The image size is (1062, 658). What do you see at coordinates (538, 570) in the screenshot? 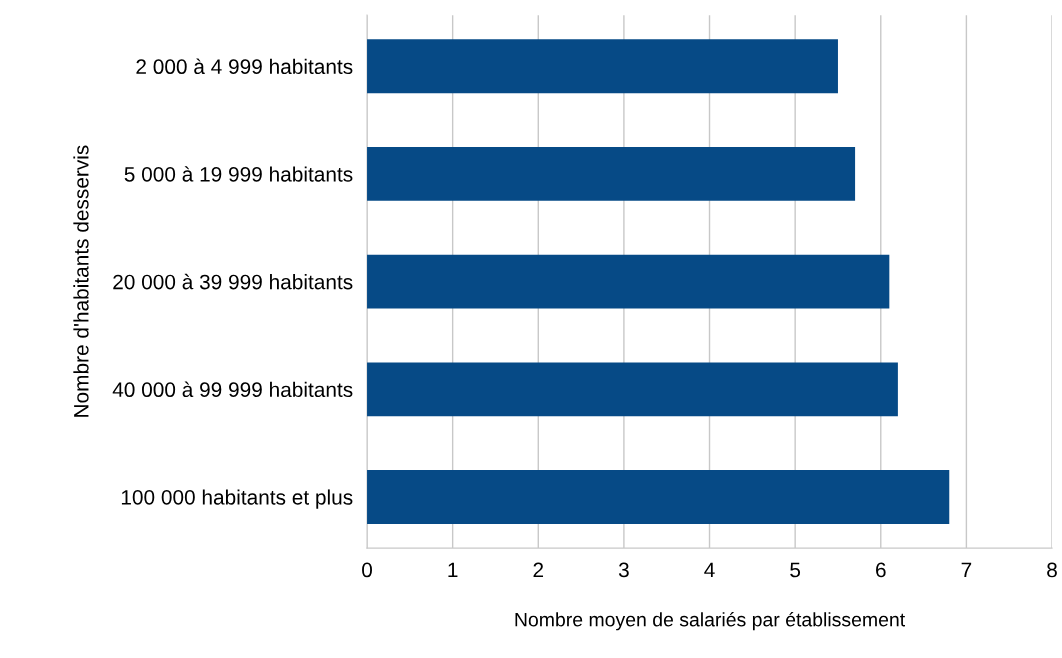
I see `x-tick-label: 2` at bounding box center [538, 570].